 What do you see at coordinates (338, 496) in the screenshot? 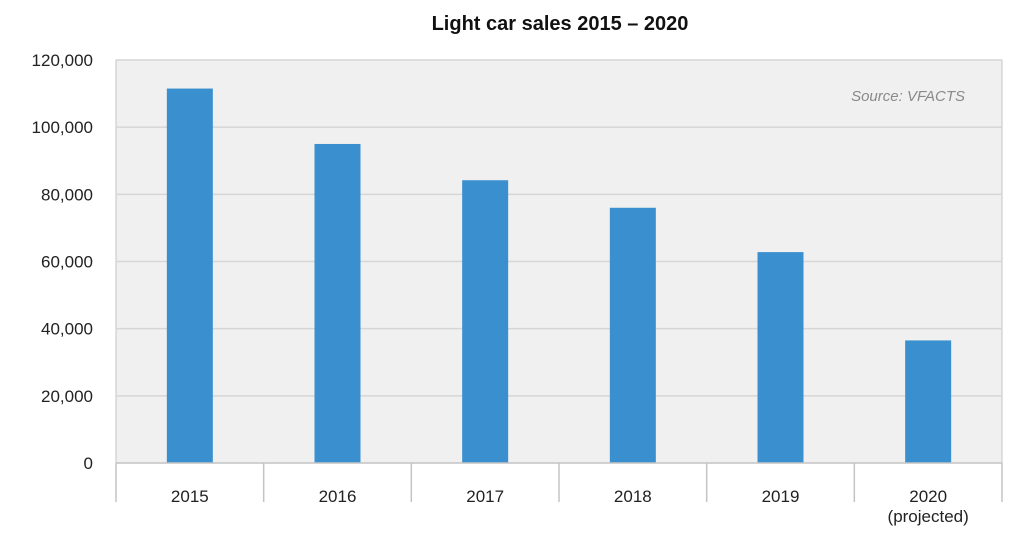
I see `x-tick-label: 2016` at bounding box center [338, 496].